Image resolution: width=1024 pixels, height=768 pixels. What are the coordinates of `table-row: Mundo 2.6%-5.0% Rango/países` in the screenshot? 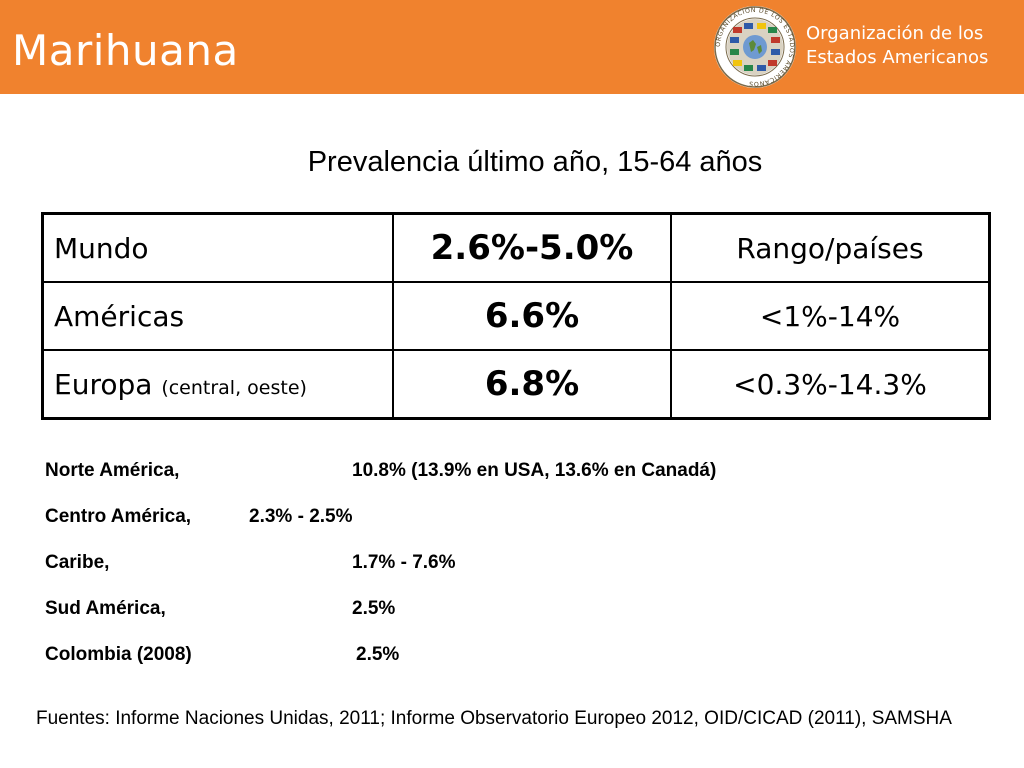 It's located at (516, 247).